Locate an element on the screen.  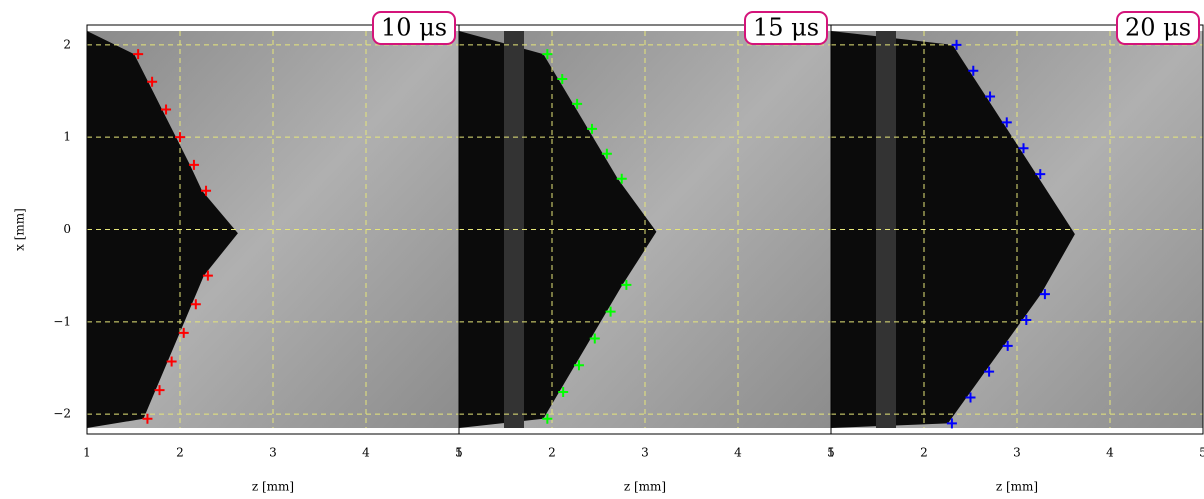
y-tick-label: 0 is located at coordinates (67, 229).